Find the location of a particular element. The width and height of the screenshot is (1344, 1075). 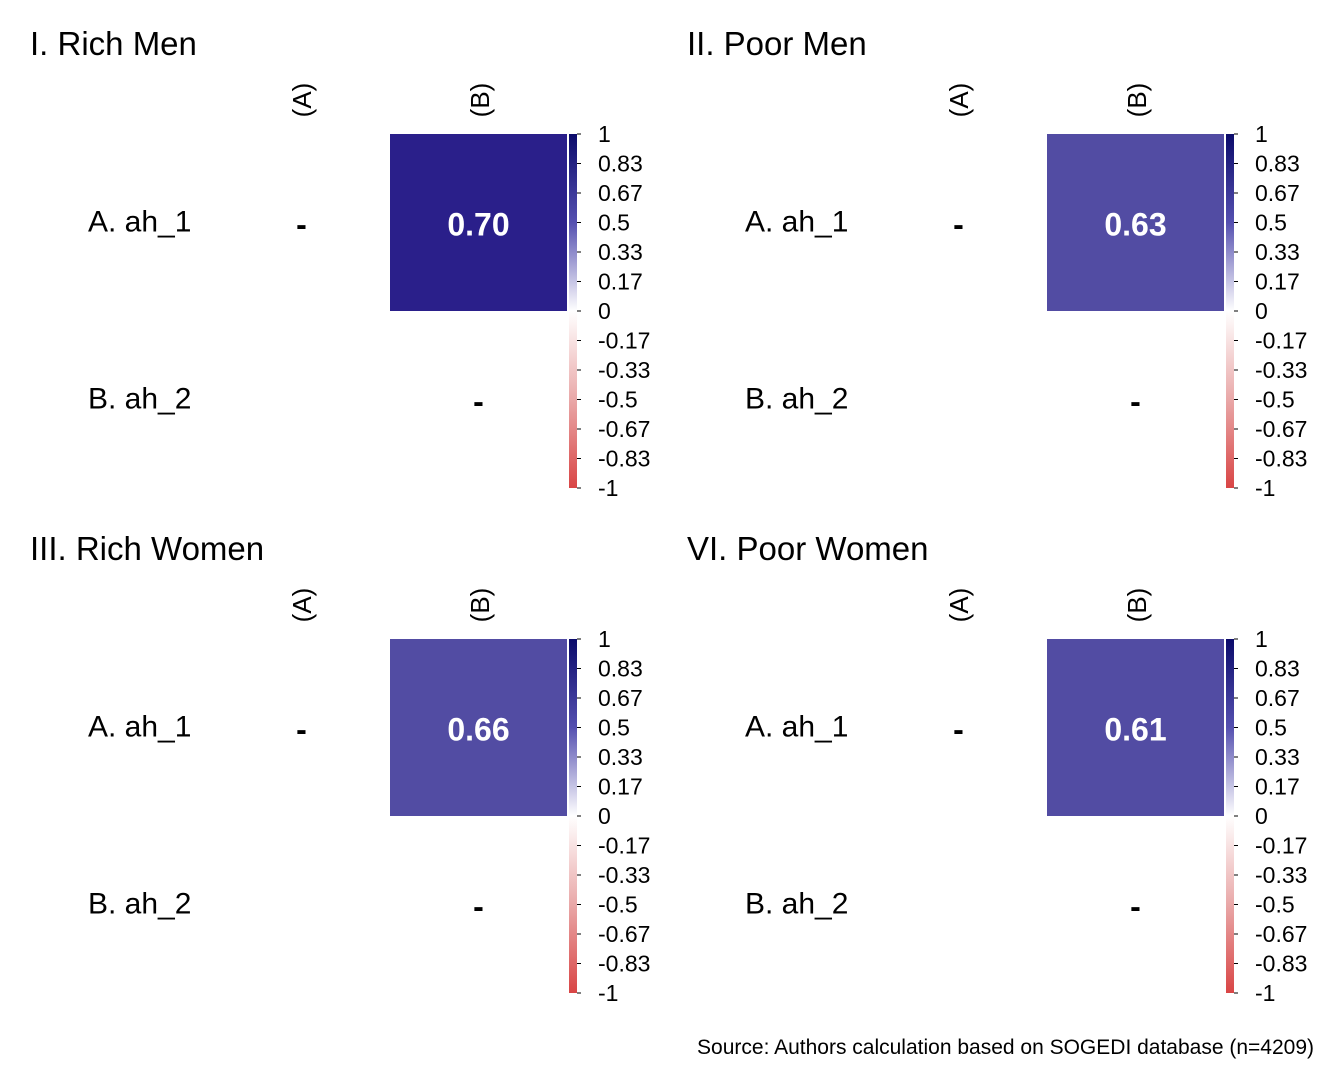

panel-title: II. Poor Men is located at coordinates (777, 43).